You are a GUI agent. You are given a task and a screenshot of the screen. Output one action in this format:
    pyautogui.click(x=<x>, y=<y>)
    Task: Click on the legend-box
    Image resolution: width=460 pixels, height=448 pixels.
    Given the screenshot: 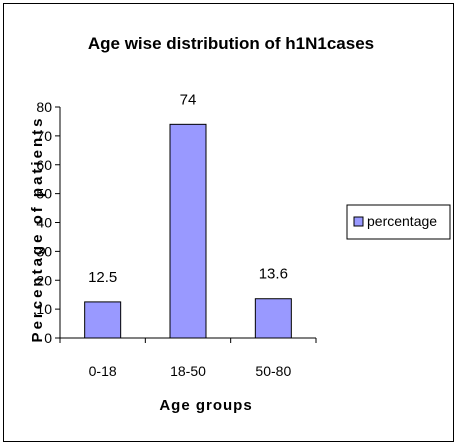 What is the action you would take?
    pyautogui.click(x=398, y=222)
    